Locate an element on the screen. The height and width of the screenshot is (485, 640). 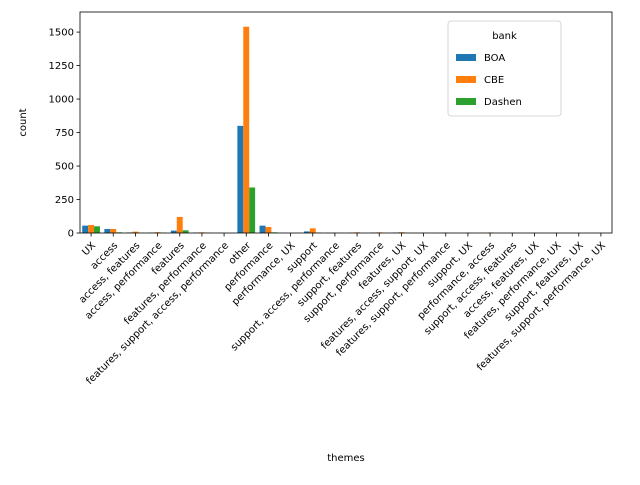
y-tick-label: 0 is located at coordinates (71, 234).